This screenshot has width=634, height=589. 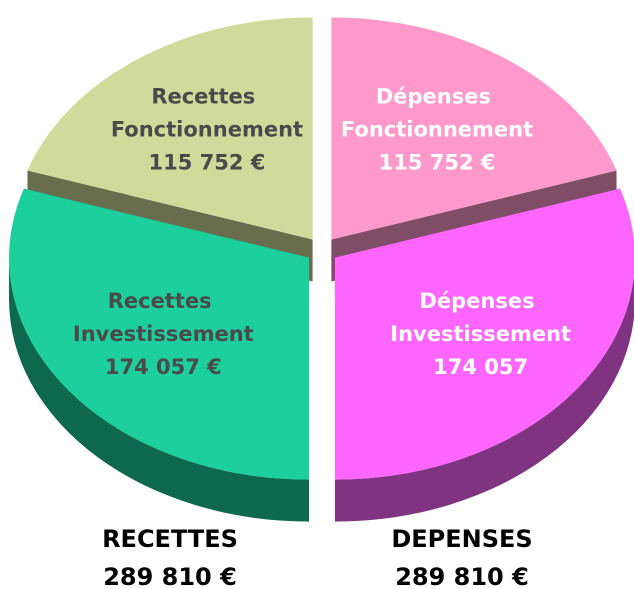 I want to click on slice-label: Recettes Fonctionnement, so click(x=207, y=113).